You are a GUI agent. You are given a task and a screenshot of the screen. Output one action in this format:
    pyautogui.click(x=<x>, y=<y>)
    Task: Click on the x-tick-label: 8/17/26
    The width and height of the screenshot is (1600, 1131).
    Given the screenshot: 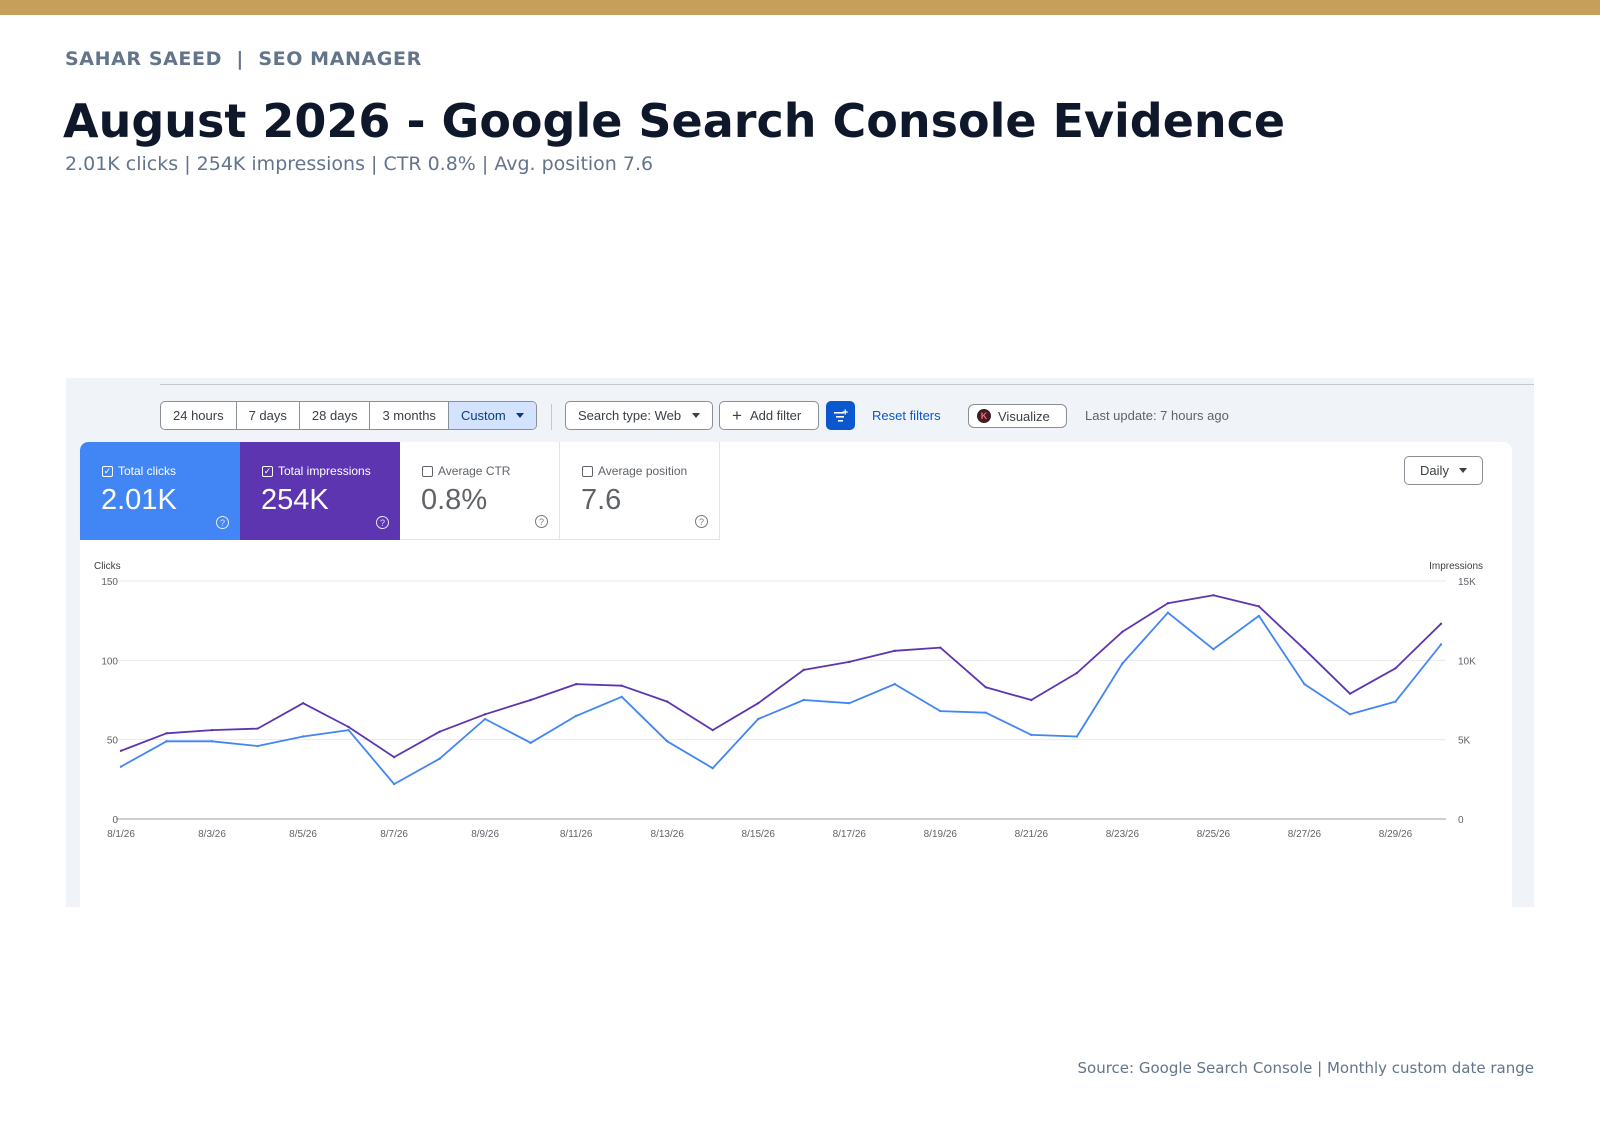 What is the action you would take?
    pyautogui.click(x=850, y=834)
    